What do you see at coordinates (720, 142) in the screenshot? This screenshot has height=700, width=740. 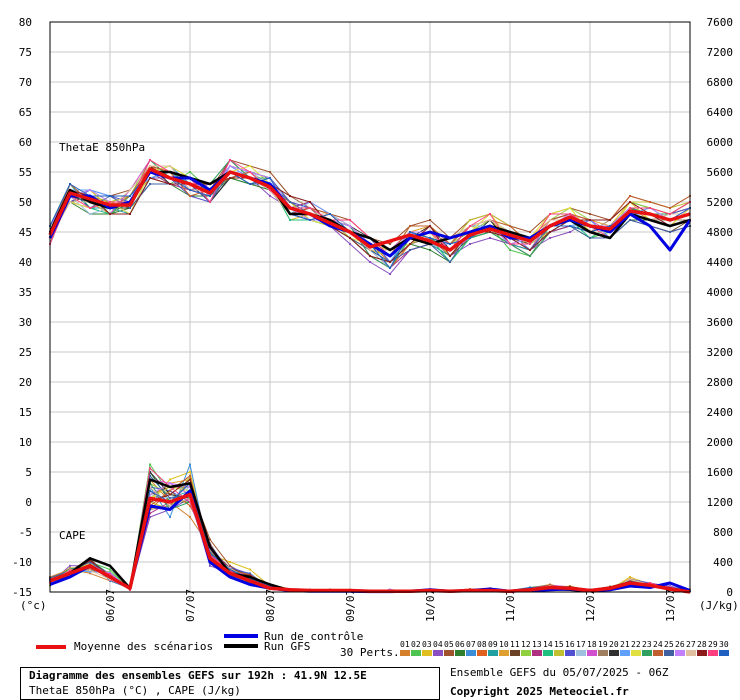 I see `right-tick-label: 6000` at bounding box center [720, 142].